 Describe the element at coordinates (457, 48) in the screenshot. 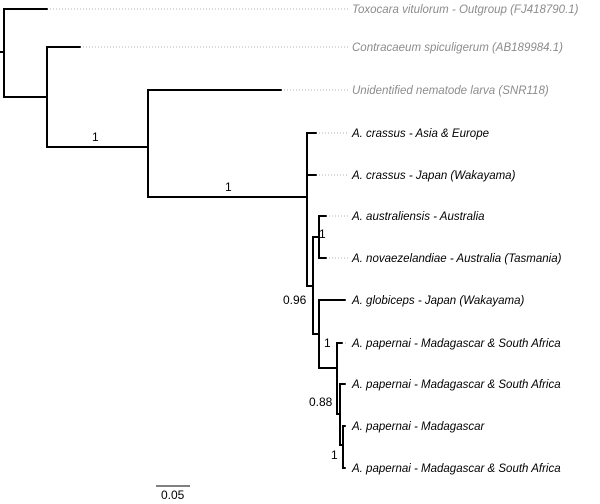

I see `leaf-label-contracaecum: Contracaeum spiculigerum (AB189984.1)` at that location.